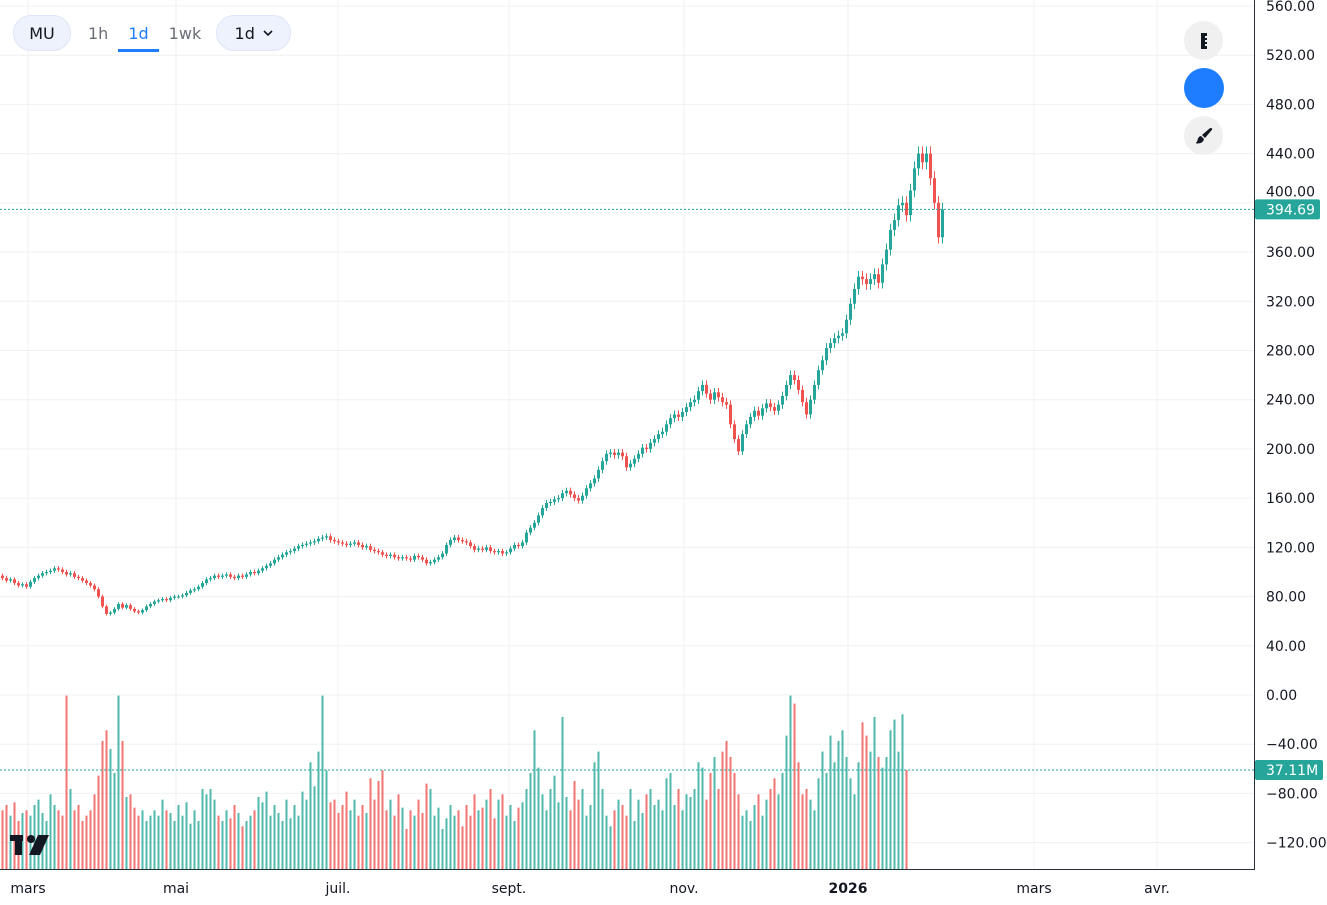 The image size is (1327, 905). I want to click on last-volume-value: 37.11M, so click(1292, 771).